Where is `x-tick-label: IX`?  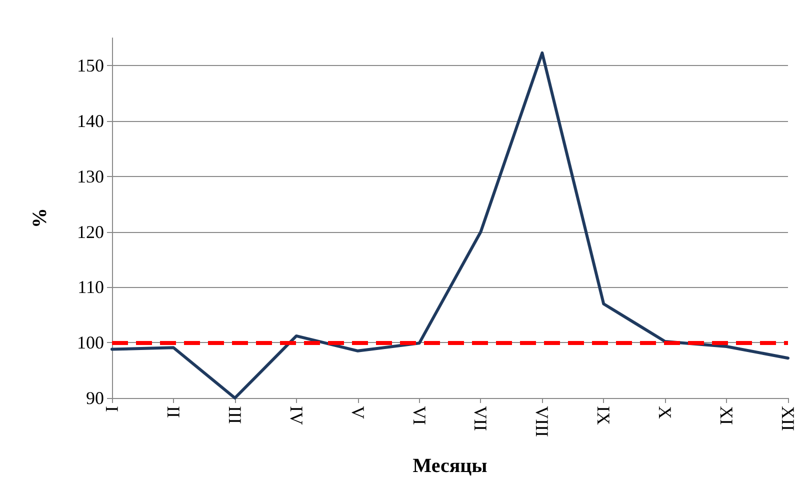 x-tick-label: IX is located at coordinates (604, 415).